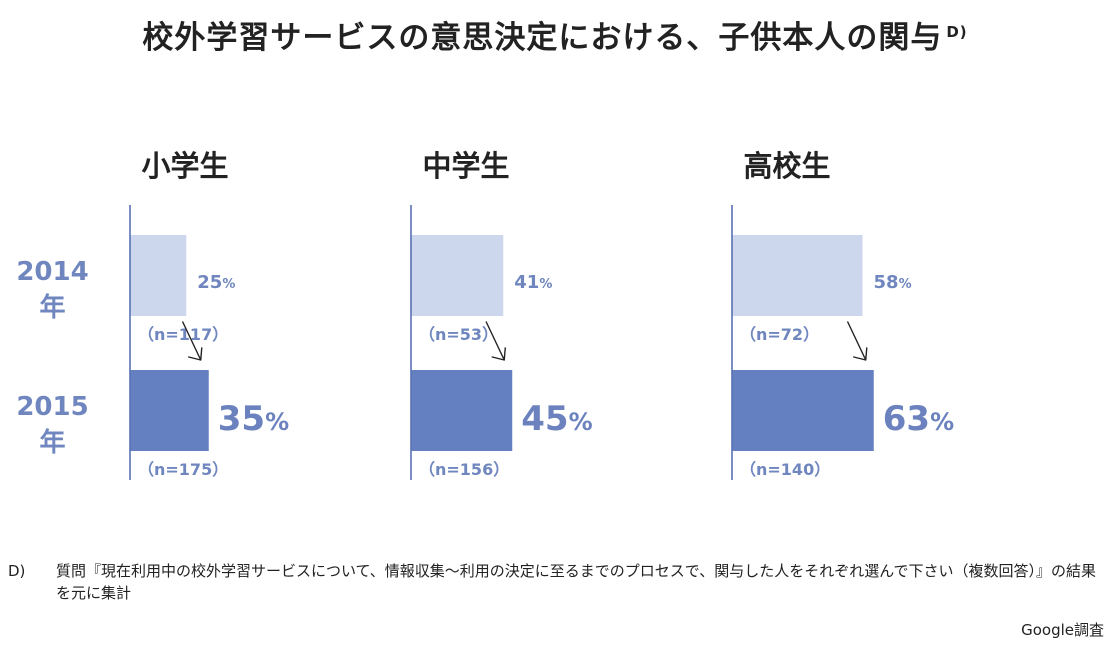 The height and width of the screenshot is (652, 1110). Describe the element at coordinates (803, 410) in the screenshot. I see `bar-2015-high-school` at that location.